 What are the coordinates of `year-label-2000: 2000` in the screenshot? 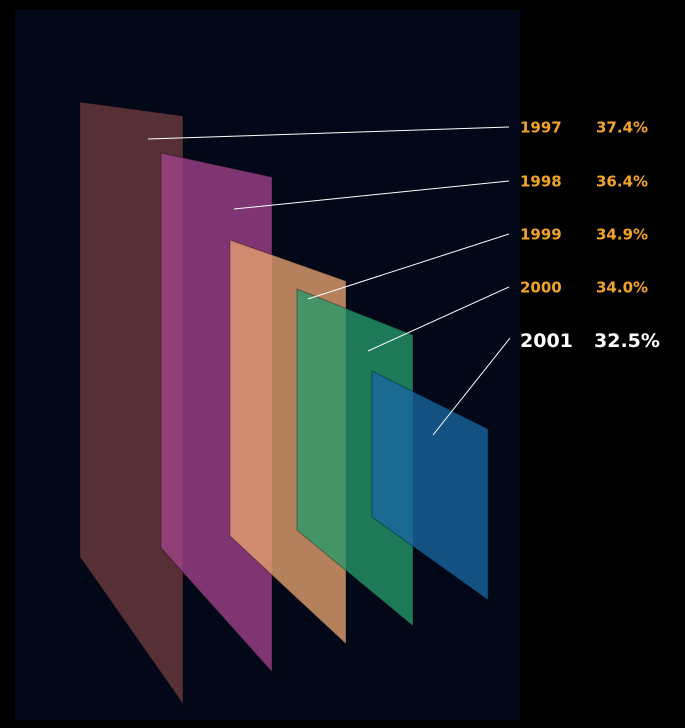 It's located at (541, 287).